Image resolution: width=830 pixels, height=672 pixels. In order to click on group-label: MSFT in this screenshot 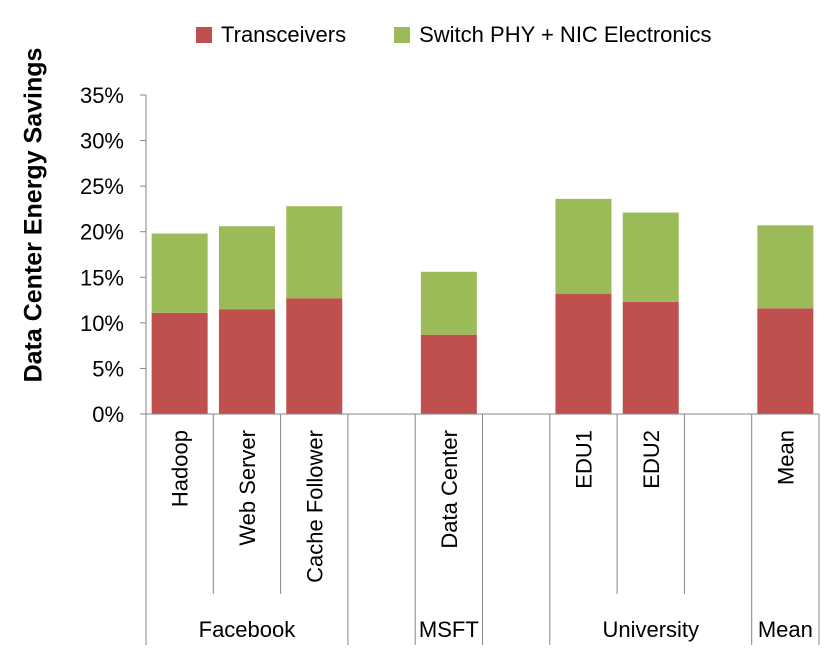, I will do `click(449, 629)`.